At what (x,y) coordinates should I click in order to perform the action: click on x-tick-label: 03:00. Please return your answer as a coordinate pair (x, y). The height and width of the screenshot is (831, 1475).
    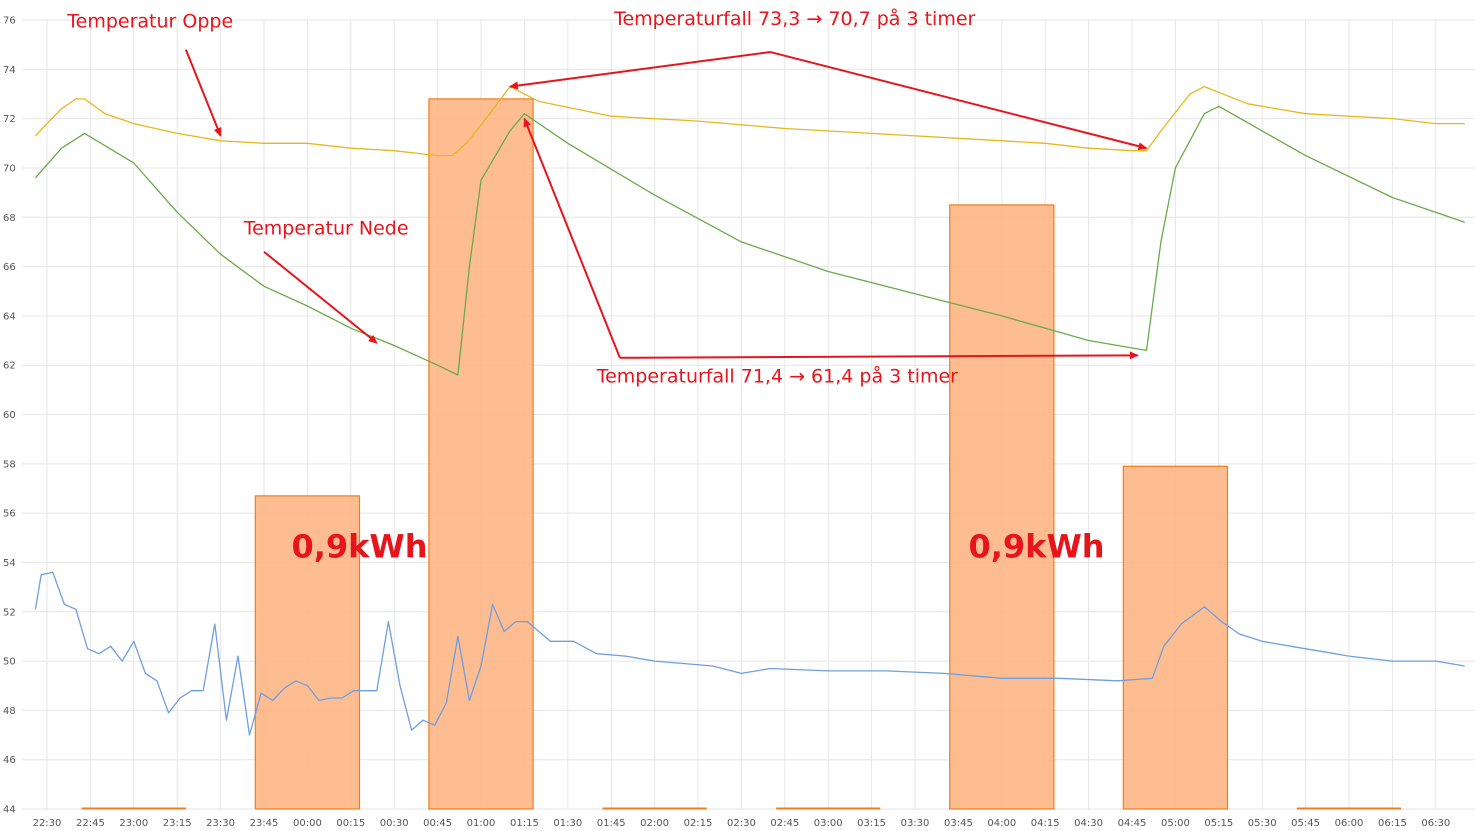
    Looking at the image, I should click on (828, 823).